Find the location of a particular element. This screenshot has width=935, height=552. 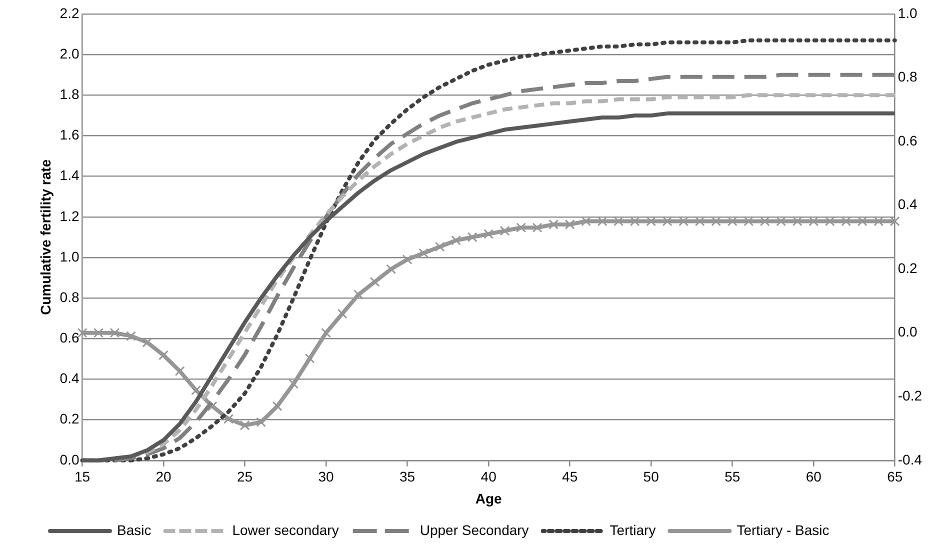

legend-label: Tertiary is located at coordinates (633, 530).